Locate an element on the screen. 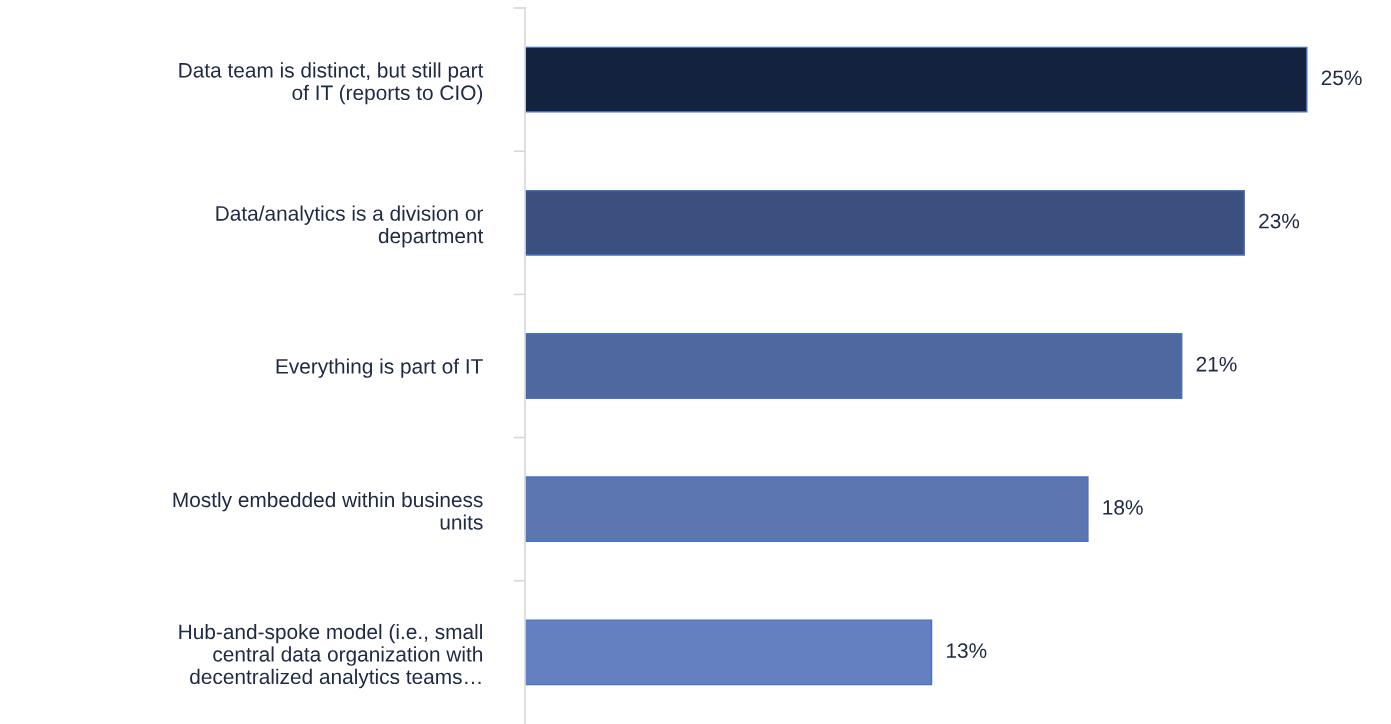 Image resolution: width=1391 pixels, height=724 pixels. data-label: 18% is located at coordinates (1123, 507).